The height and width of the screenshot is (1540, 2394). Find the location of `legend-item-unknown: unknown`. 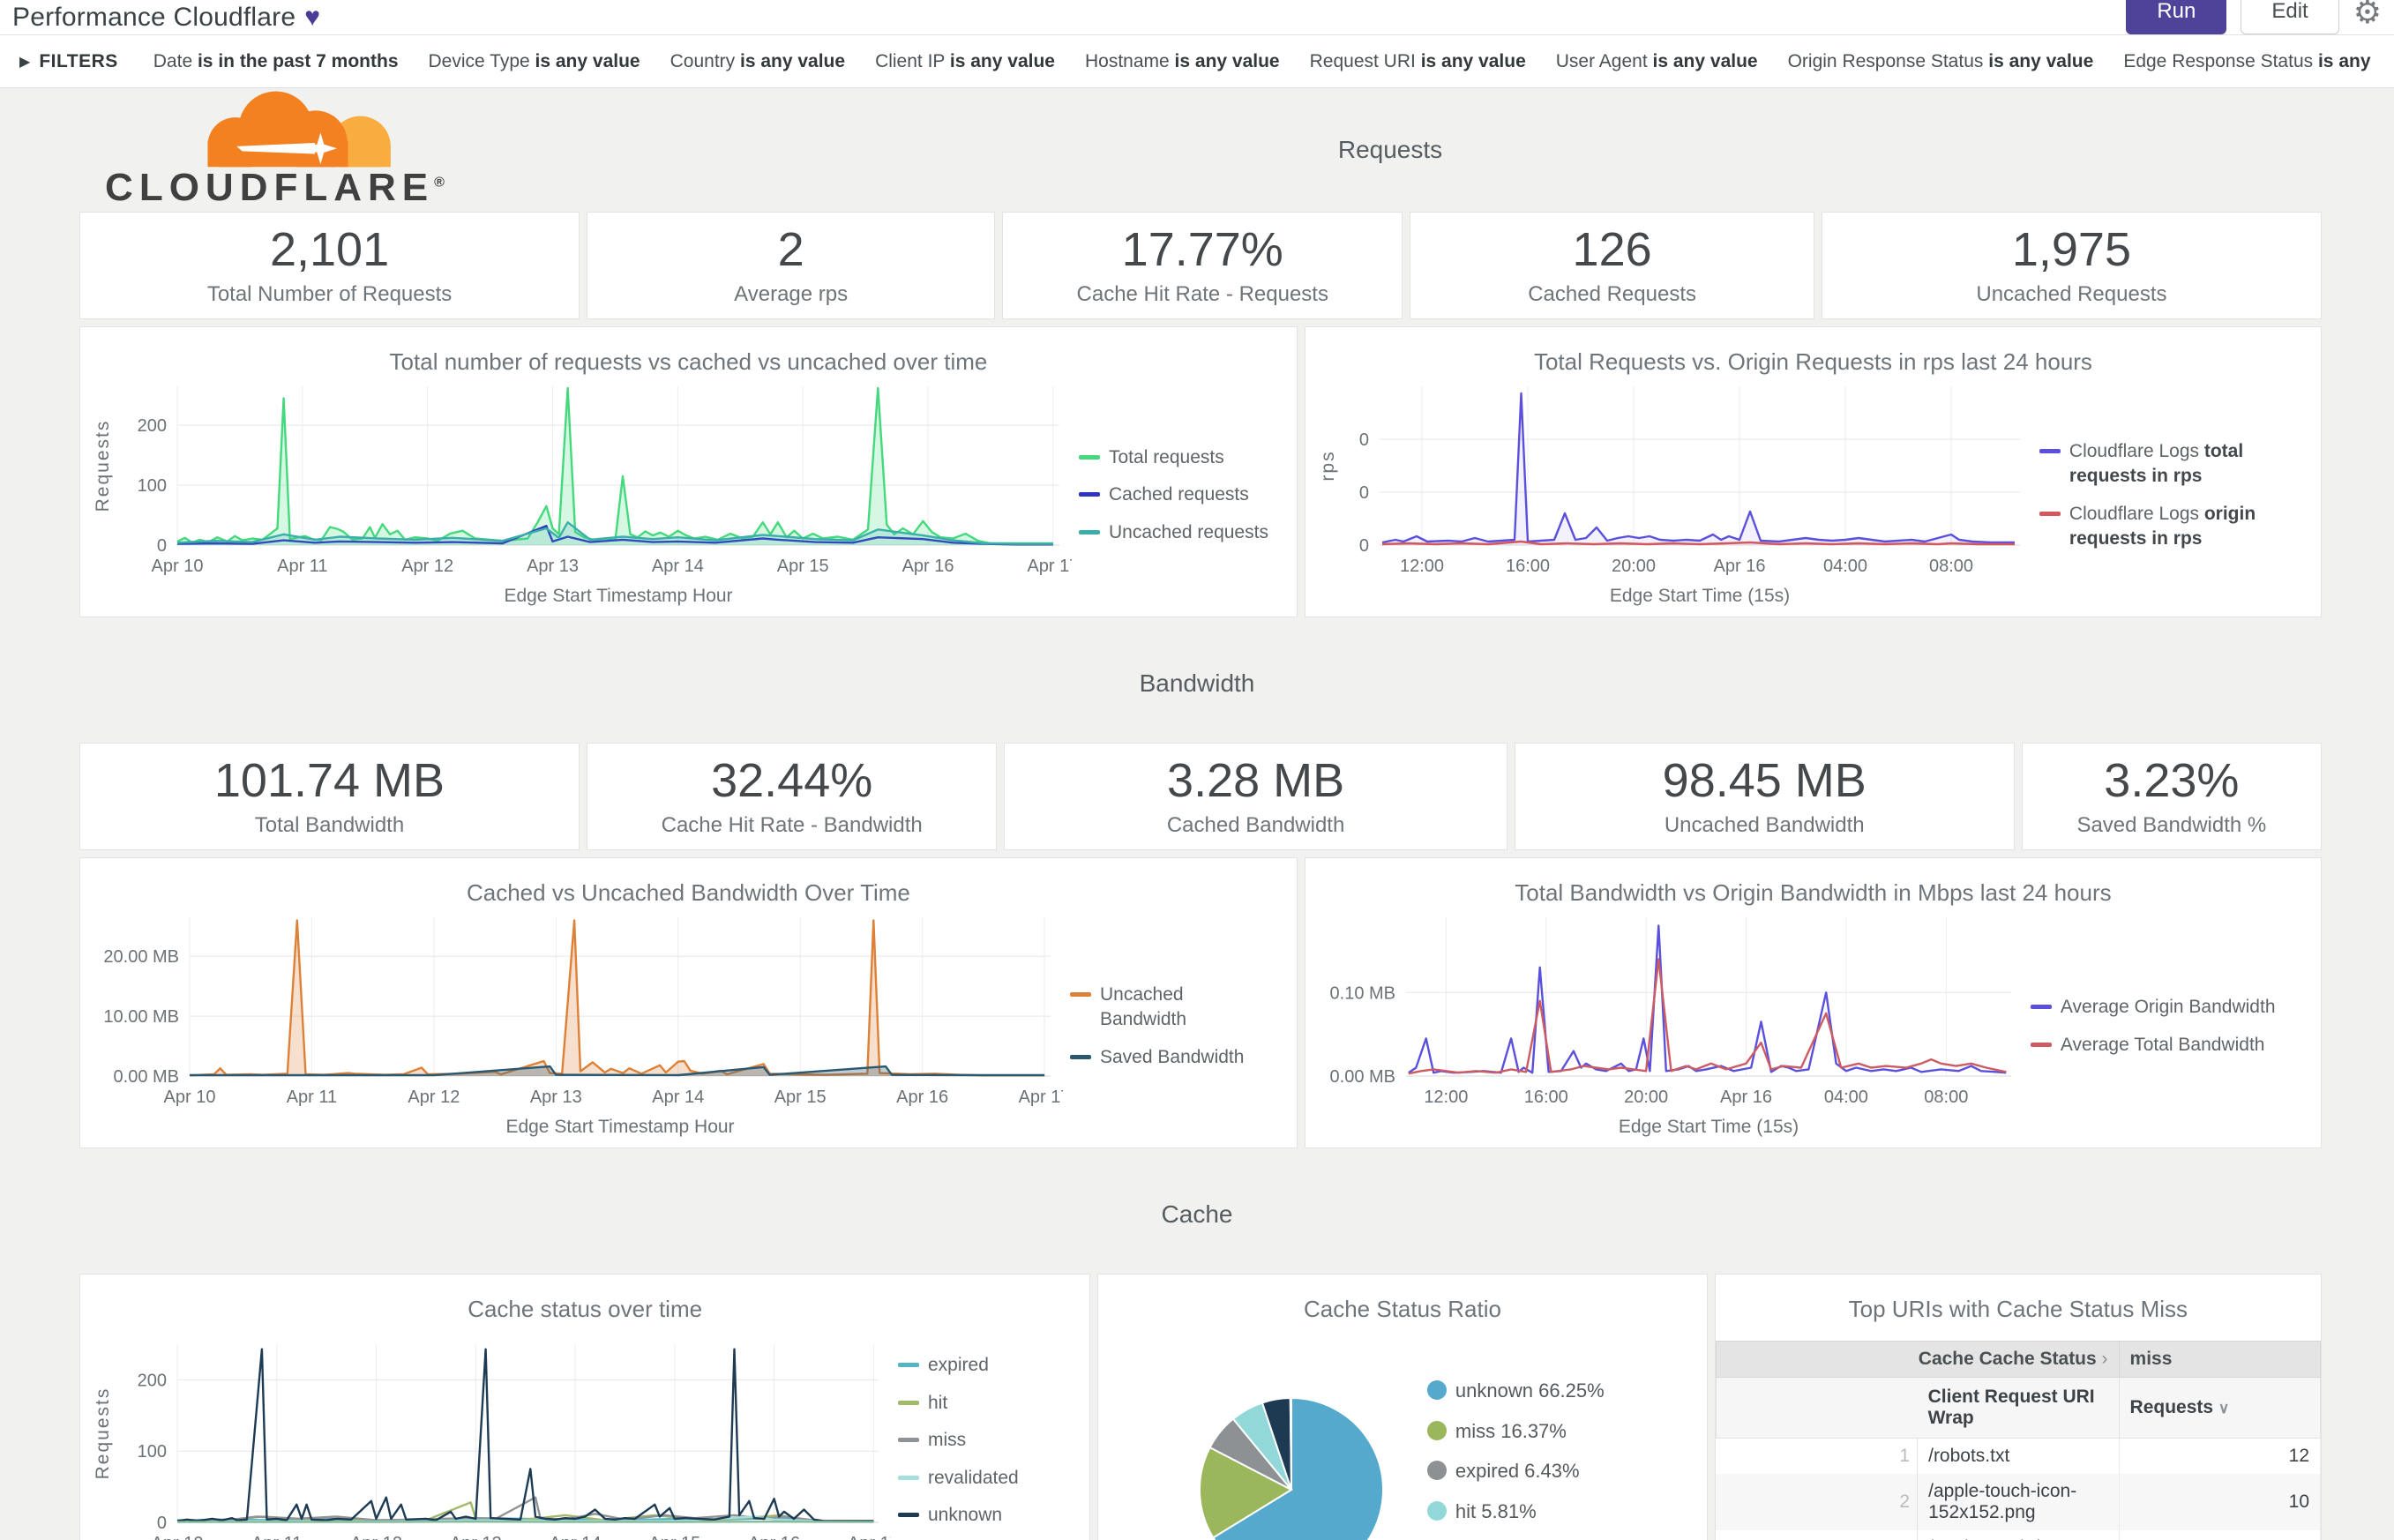

legend-item-unknown: unknown is located at coordinates (979, 1515).